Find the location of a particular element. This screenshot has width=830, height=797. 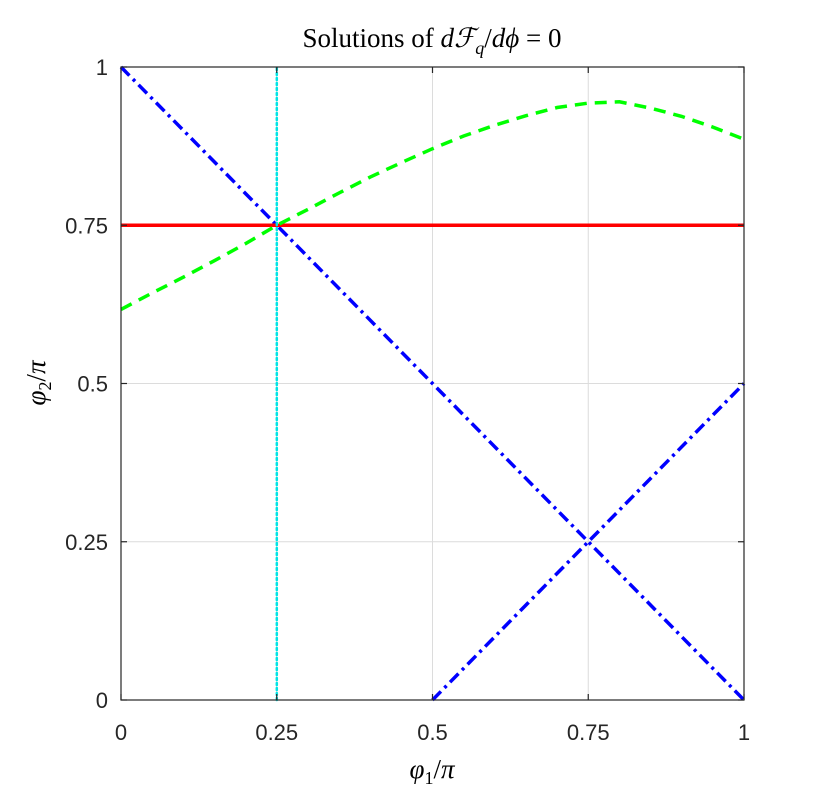

x-tick-label: 0.75 is located at coordinates (588, 732).